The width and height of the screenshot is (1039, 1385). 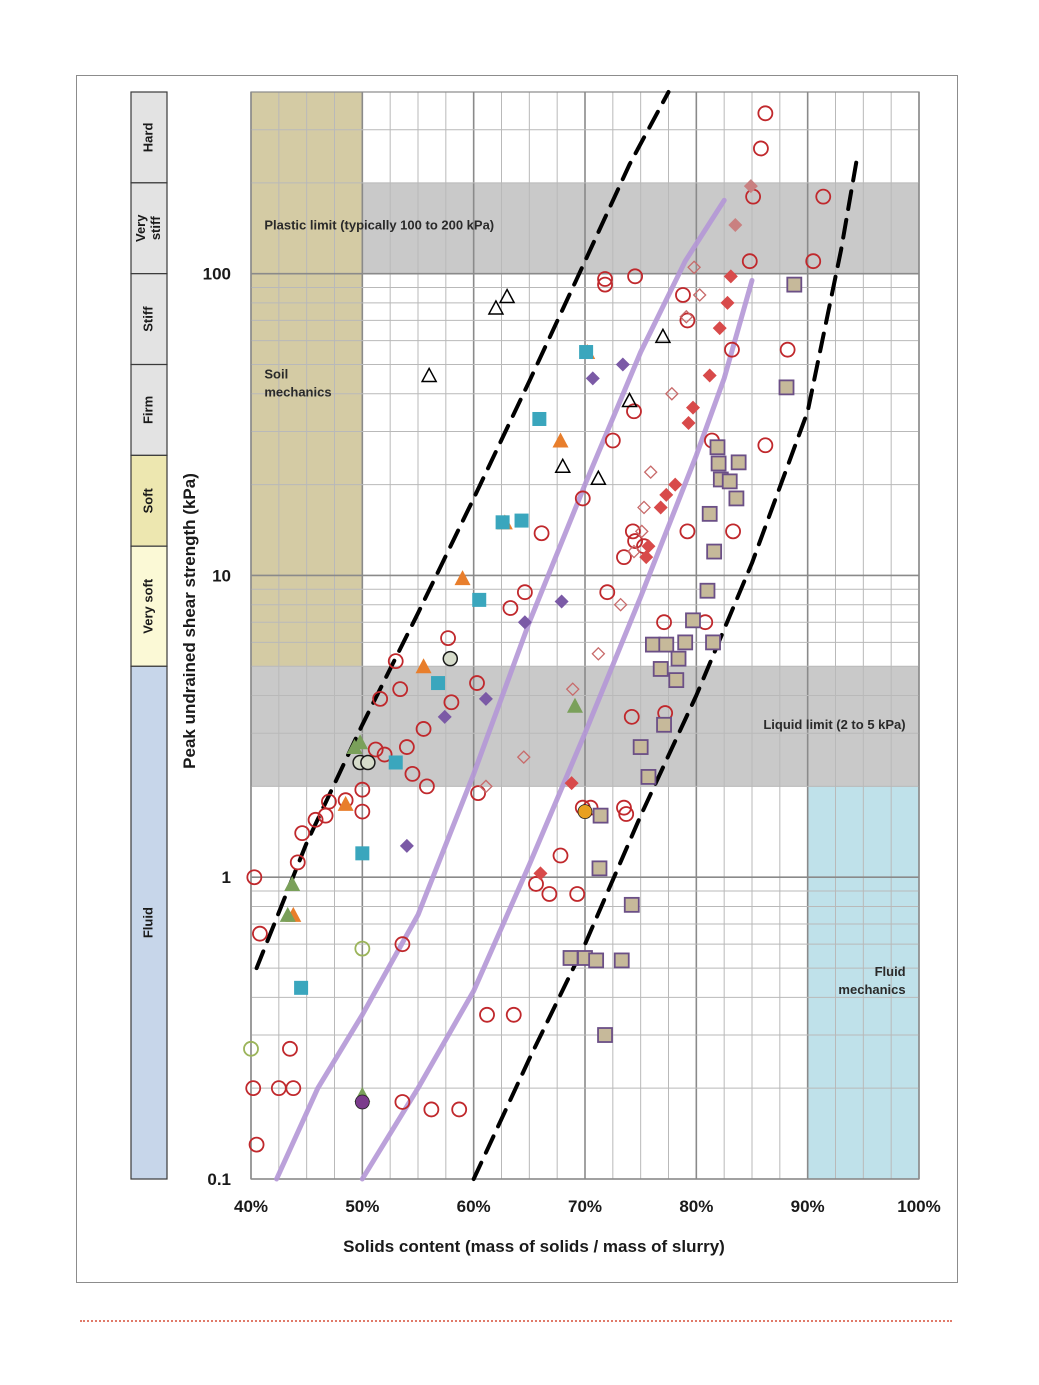 I want to click on consistency-band-label: Firm, so click(x=147, y=410).